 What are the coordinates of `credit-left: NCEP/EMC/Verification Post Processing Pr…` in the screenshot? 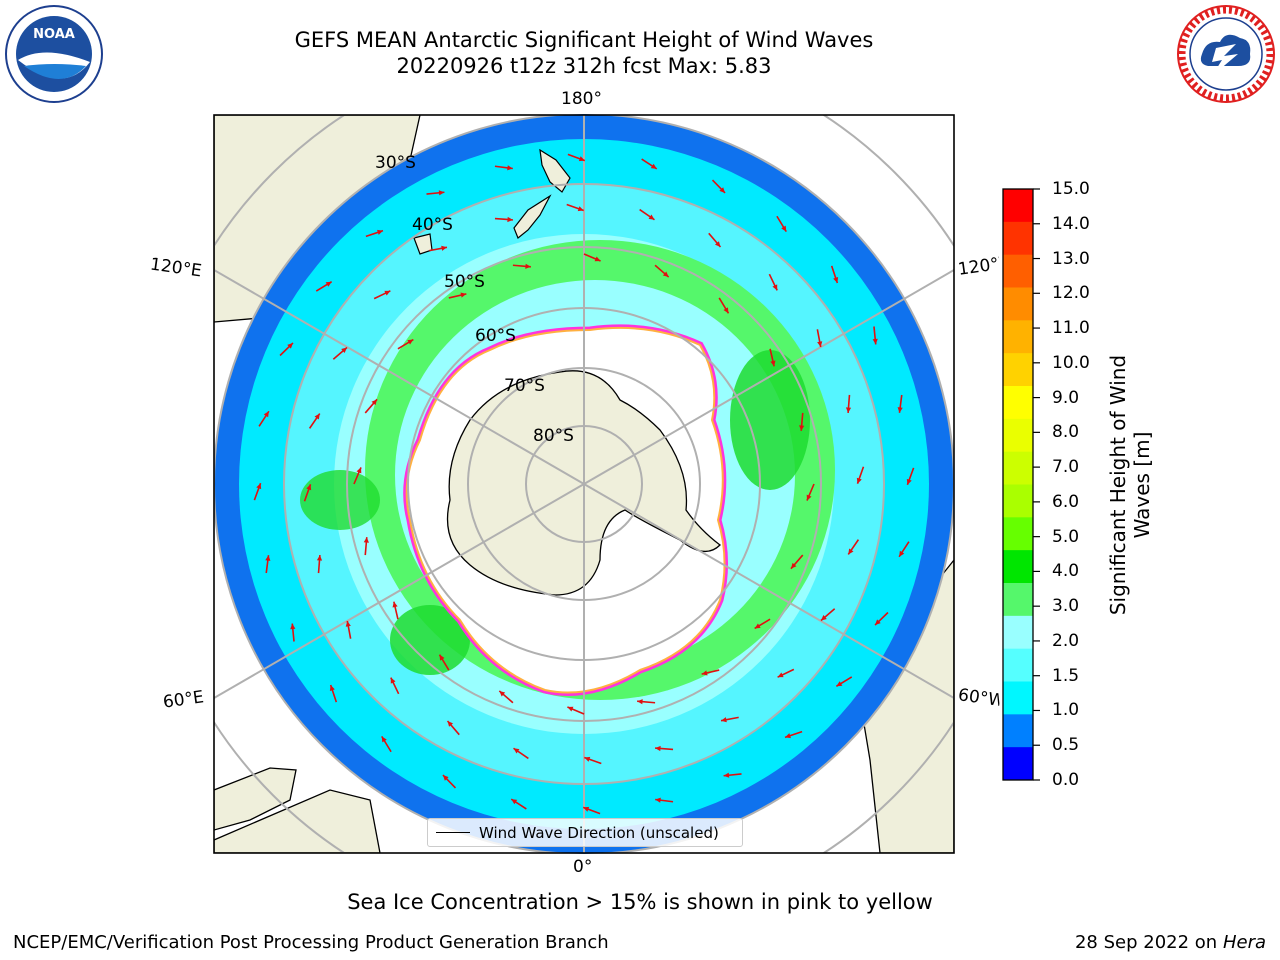 It's located at (311, 942).